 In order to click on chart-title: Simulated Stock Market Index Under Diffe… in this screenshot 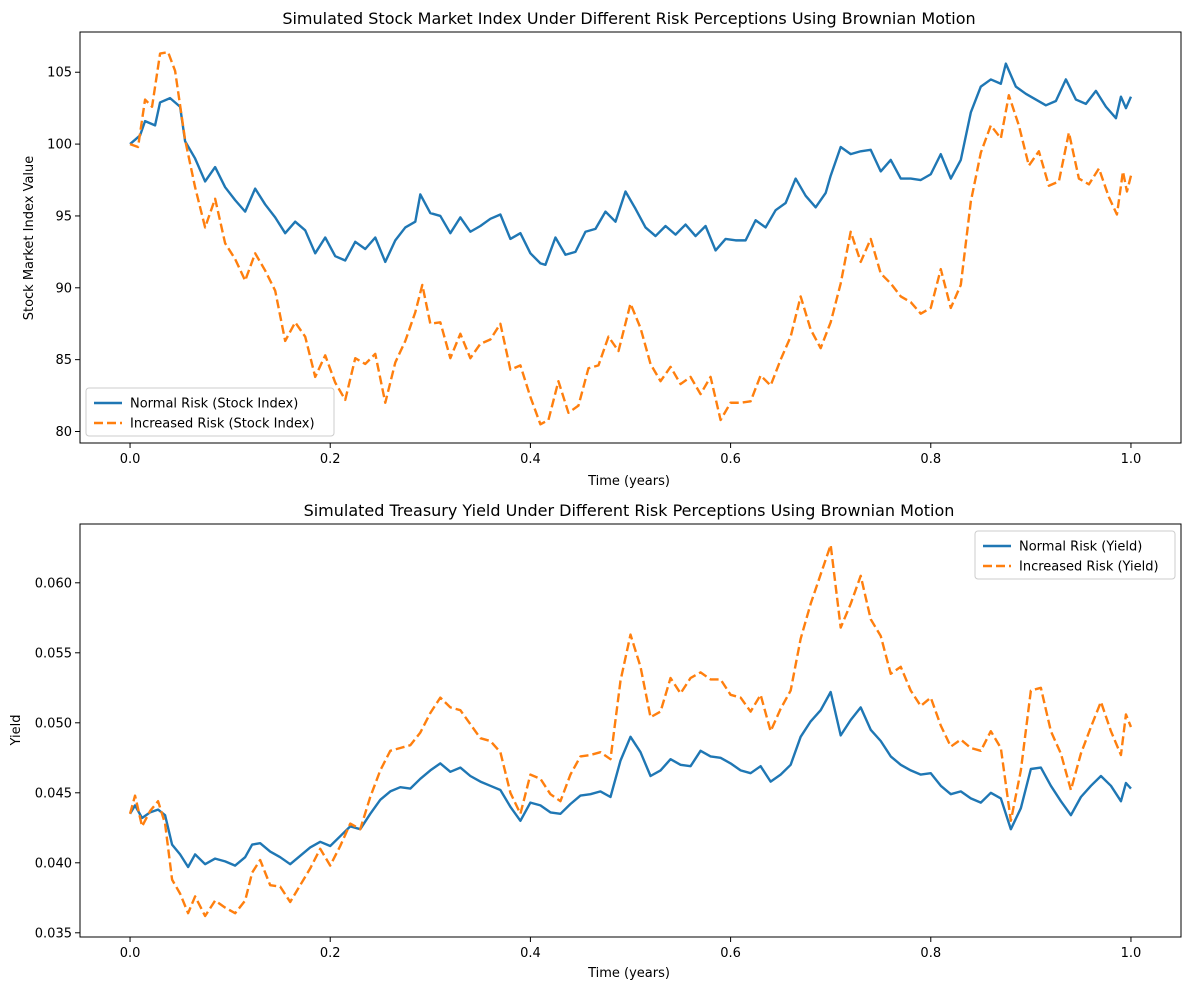, I will do `click(628, 18)`.